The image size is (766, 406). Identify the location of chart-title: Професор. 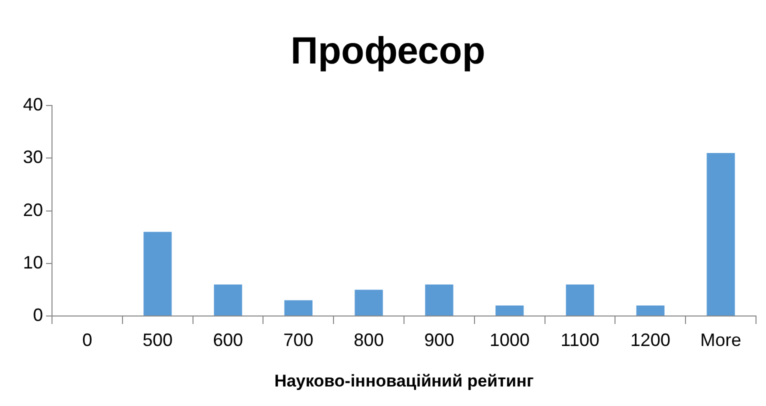
(388, 51).